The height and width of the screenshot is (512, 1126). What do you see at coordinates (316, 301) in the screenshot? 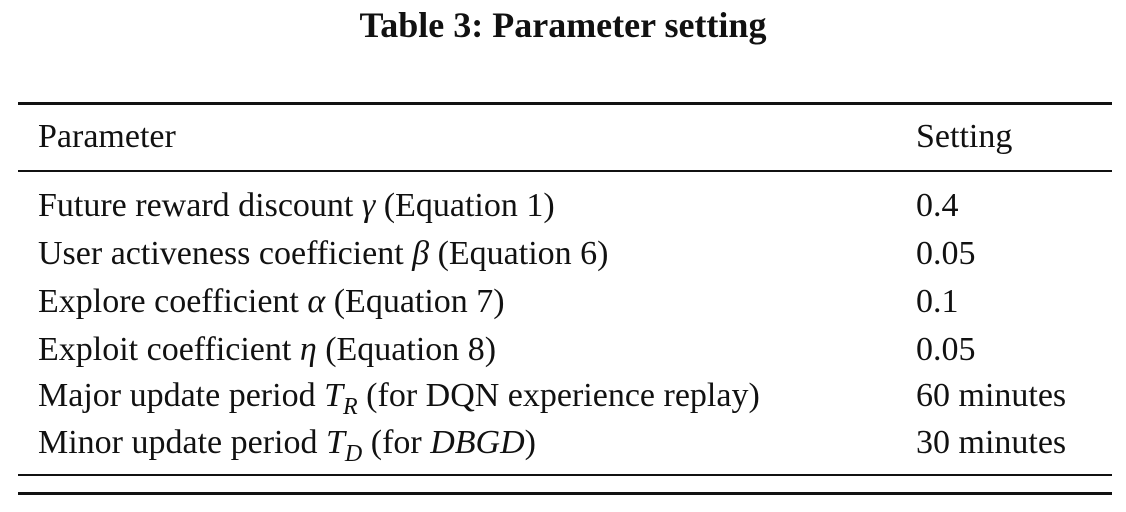
I see `parameter-symbol: α` at bounding box center [316, 301].